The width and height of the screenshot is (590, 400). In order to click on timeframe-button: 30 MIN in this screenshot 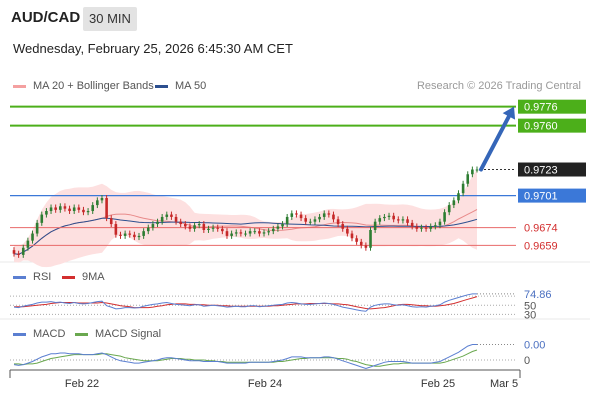, I will do `click(110, 19)`.